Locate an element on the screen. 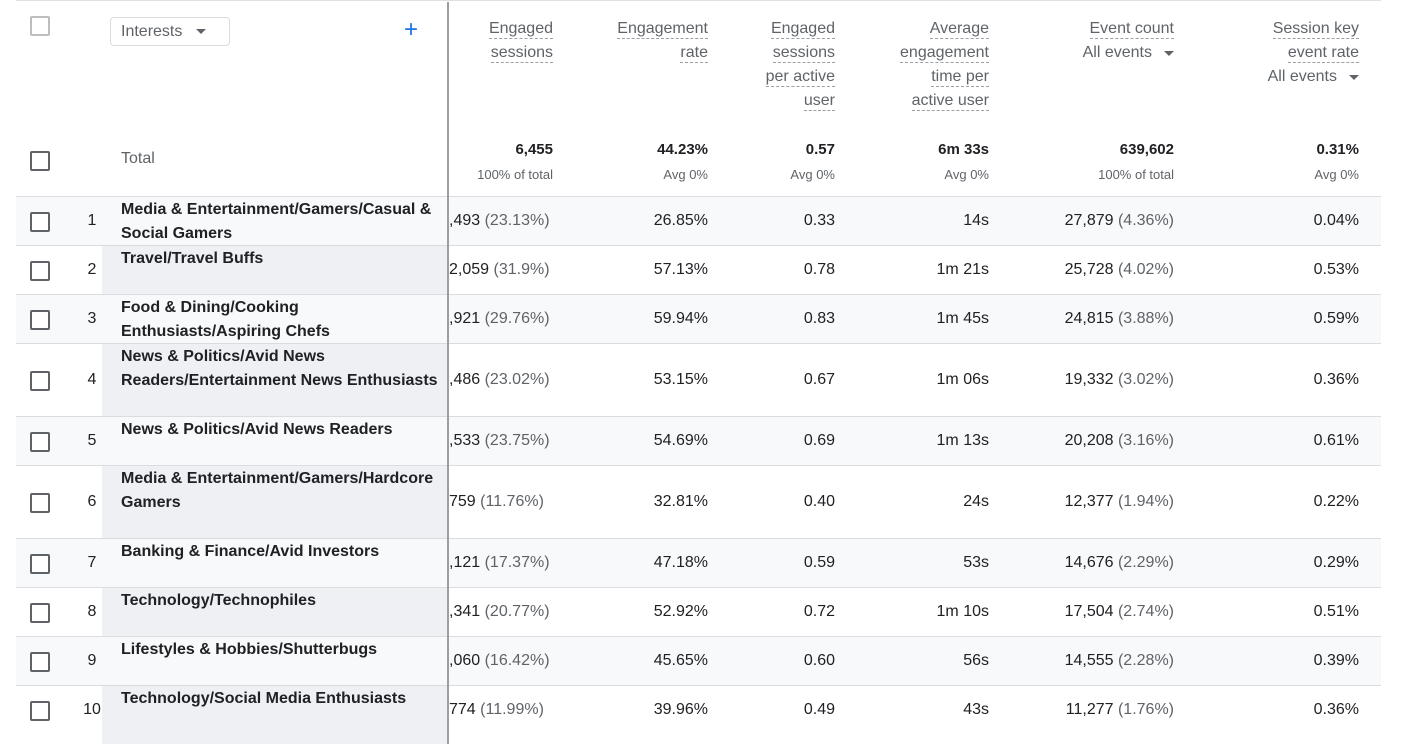 The width and height of the screenshot is (1417, 744). cell-value: 54.69% is located at coordinates (680, 440).